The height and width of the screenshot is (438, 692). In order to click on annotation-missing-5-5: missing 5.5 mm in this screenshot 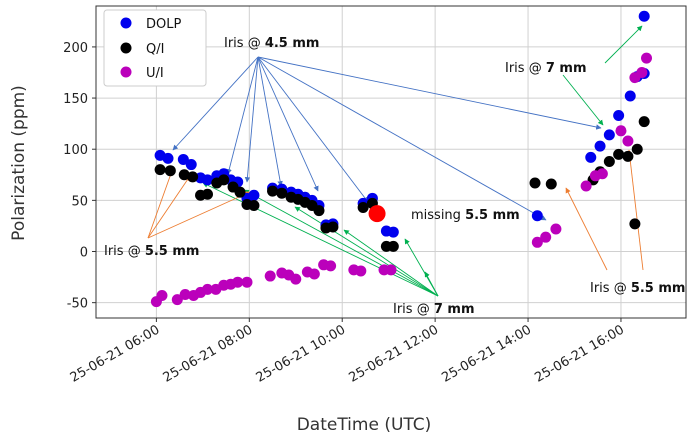, I will do `click(465, 215)`.